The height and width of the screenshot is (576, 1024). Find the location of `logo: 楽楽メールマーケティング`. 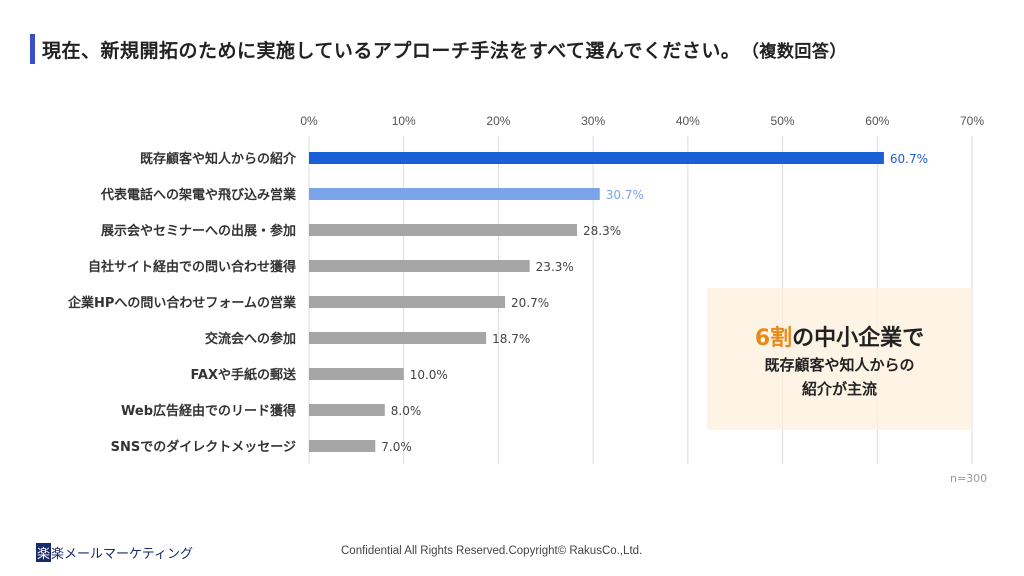

logo: 楽楽メールマーケティング is located at coordinates (114, 552).